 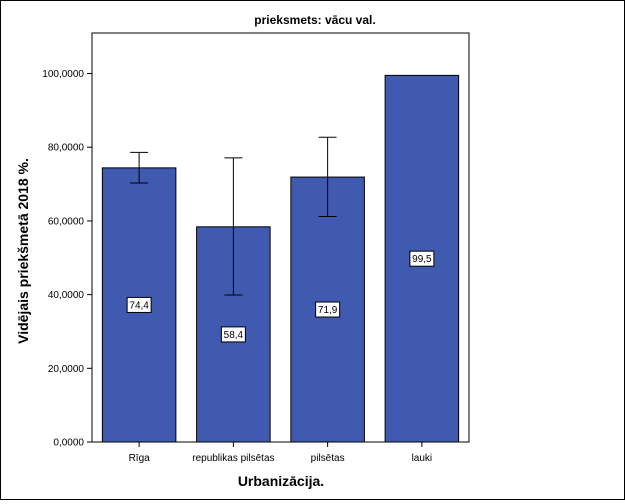 What do you see at coordinates (422, 458) in the screenshot?
I see `x-tick-label: lauki` at bounding box center [422, 458].